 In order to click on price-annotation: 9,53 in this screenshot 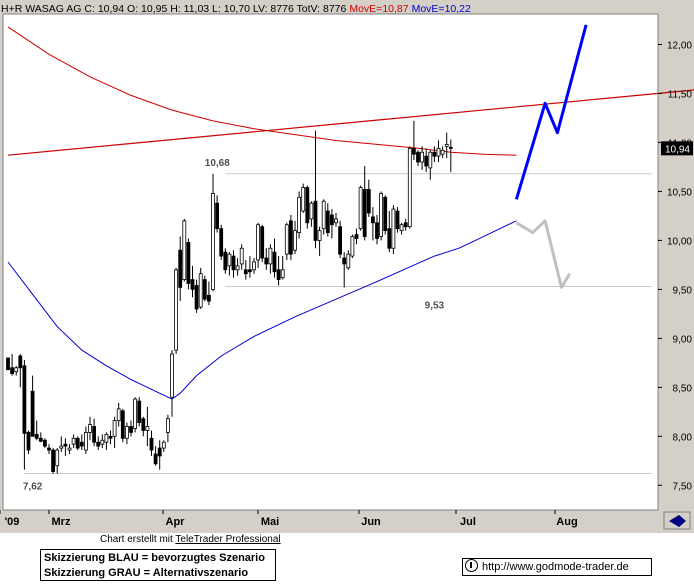, I will do `click(435, 305)`.